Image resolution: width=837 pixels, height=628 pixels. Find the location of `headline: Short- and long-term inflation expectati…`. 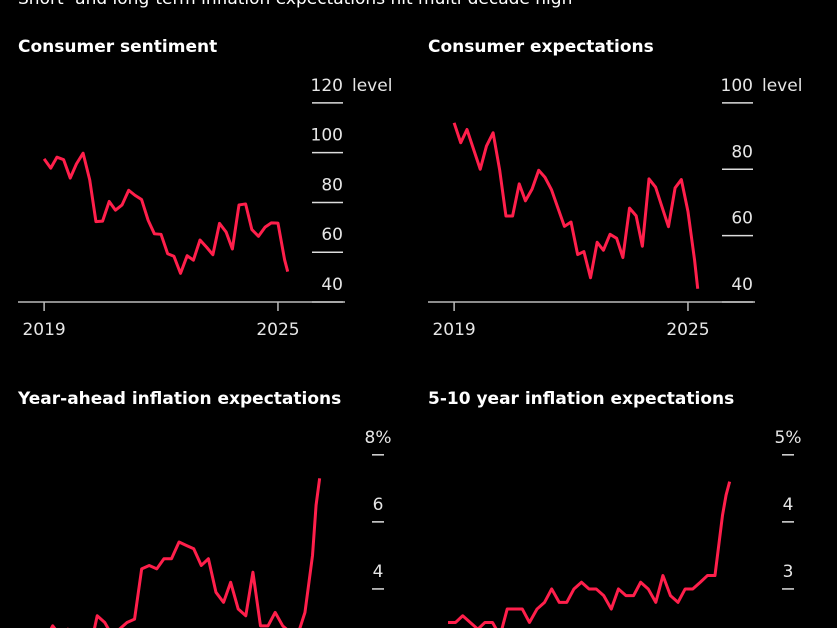

headline: Short- and long-term inflation expectati… is located at coordinates (295, 4).